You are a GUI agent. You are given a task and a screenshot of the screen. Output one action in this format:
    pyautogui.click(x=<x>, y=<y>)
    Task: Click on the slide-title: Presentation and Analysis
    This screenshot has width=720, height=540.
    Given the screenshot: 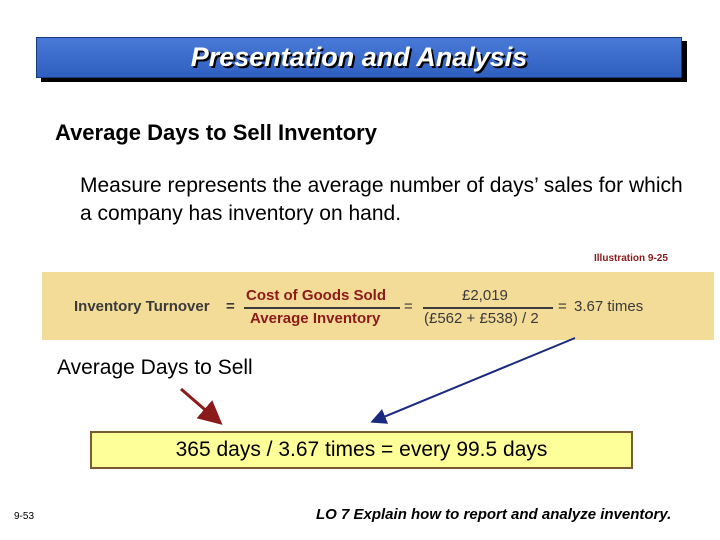 What is the action you would take?
    pyautogui.click(x=359, y=57)
    